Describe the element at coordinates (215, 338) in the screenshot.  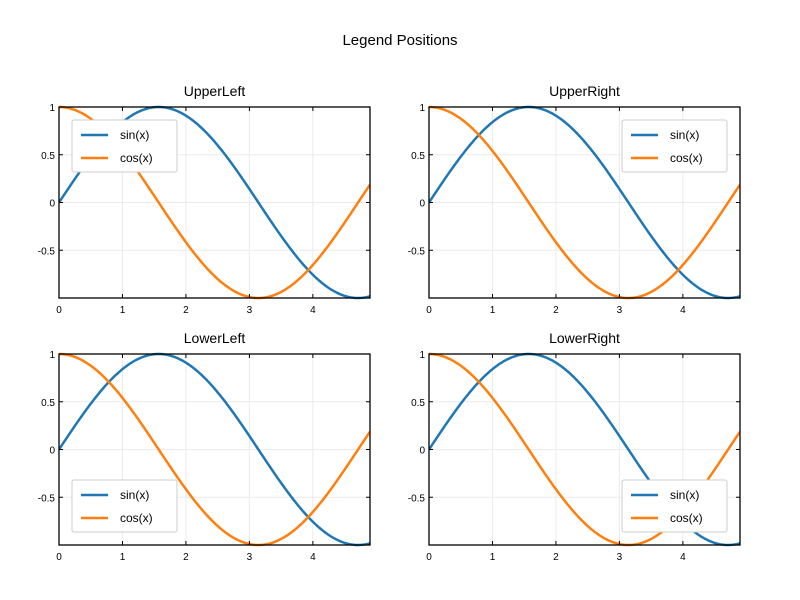
I see `subplot-title: LowerLeft` at that location.